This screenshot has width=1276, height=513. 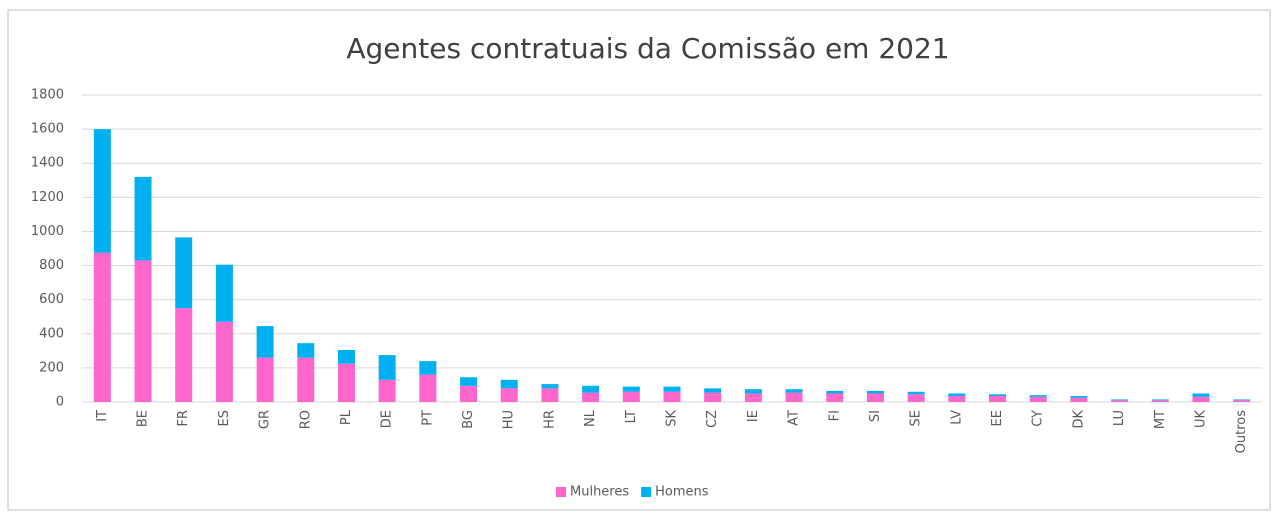 I want to click on x-tick-label: MT, so click(x=1160, y=419).